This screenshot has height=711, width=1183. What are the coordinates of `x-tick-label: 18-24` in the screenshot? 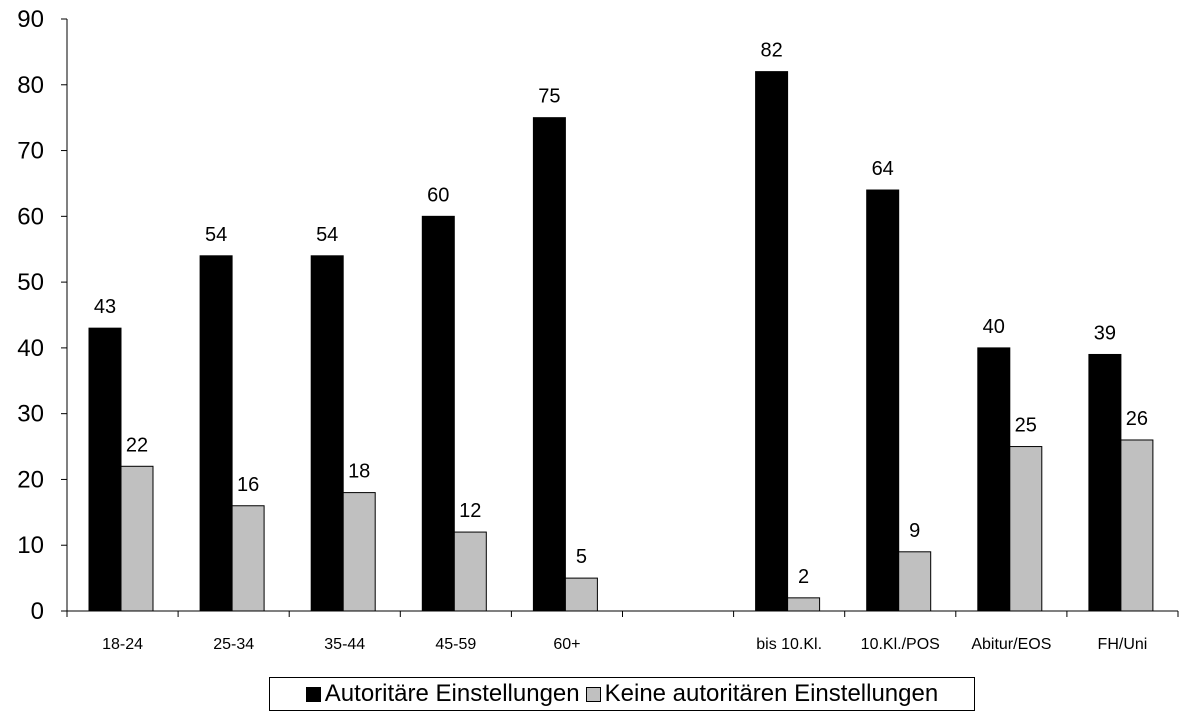 It's located at (122, 644).